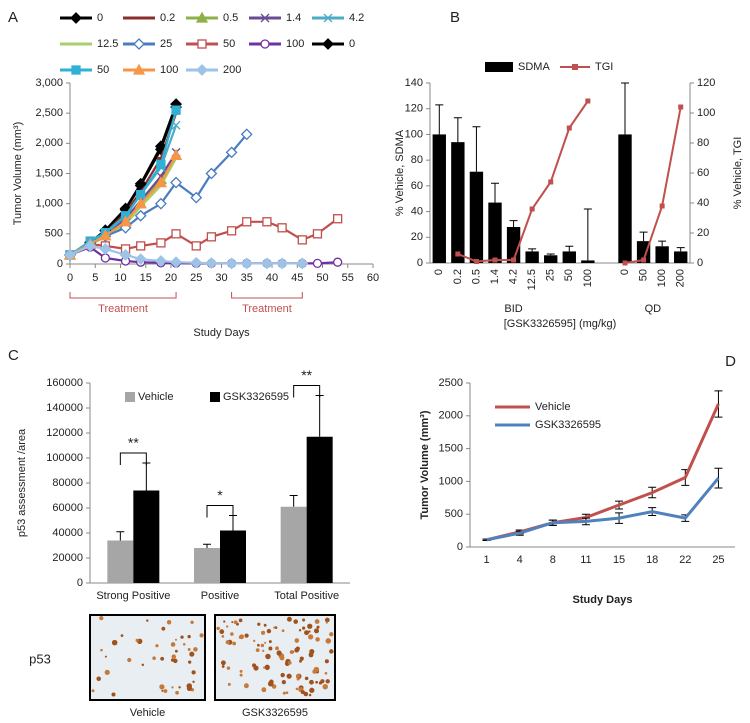 The height and width of the screenshot is (723, 750). I want to click on x-tick-label: 55, so click(348, 278).